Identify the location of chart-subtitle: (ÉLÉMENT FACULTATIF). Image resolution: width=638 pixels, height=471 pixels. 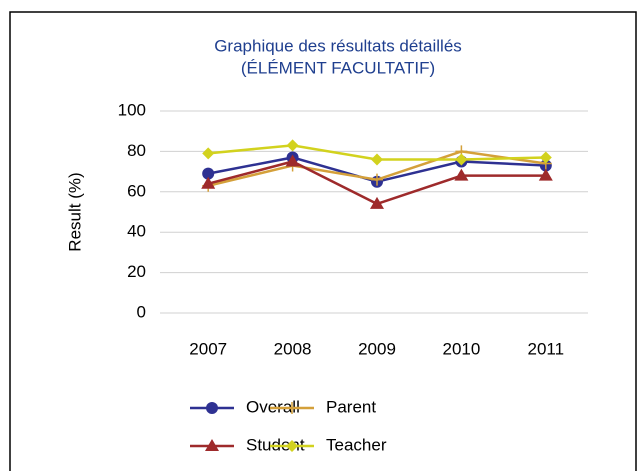
(338, 67).